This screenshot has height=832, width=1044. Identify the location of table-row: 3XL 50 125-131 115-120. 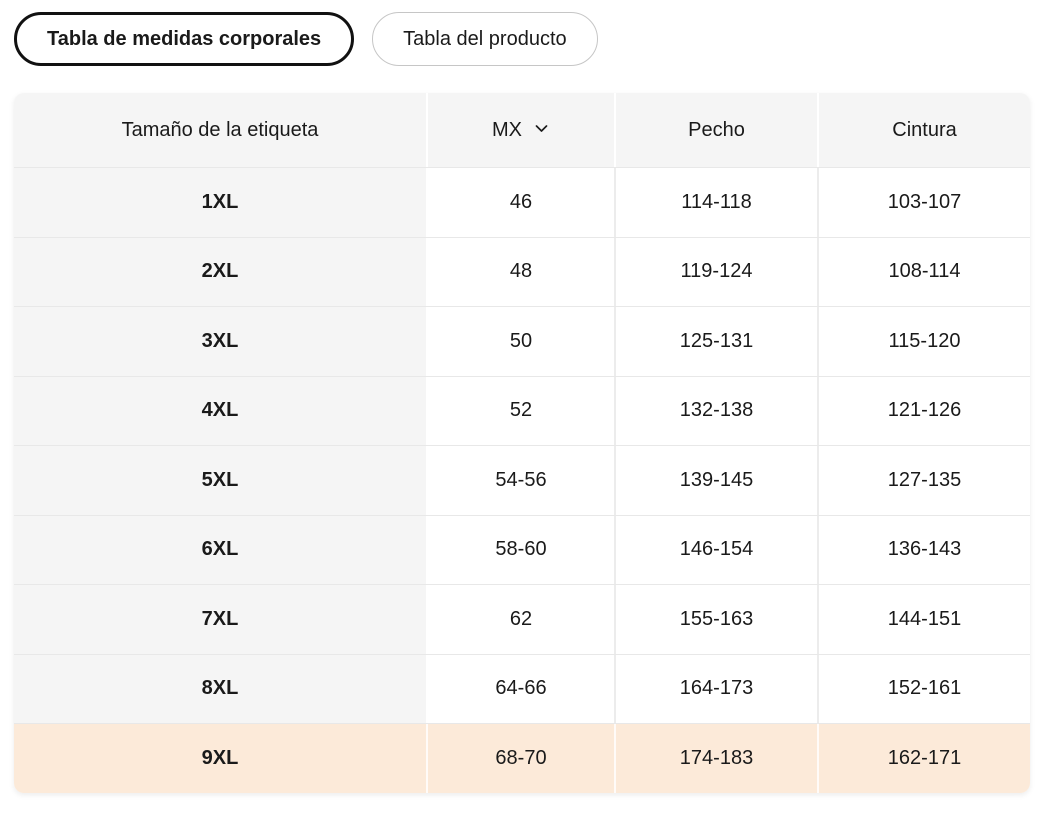
(522, 341).